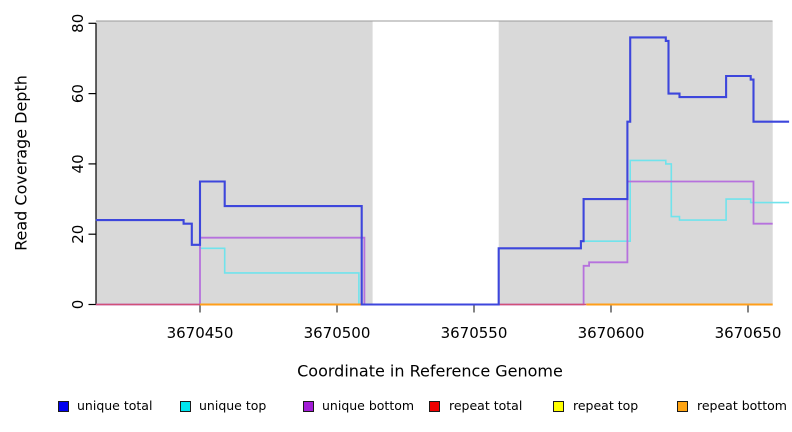 The height and width of the screenshot is (432, 792). What do you see at coordinates (21, 163) in the screenshot?
I see `y-axis-title: Read Coverage Depth` at bounding box center [21, 163].